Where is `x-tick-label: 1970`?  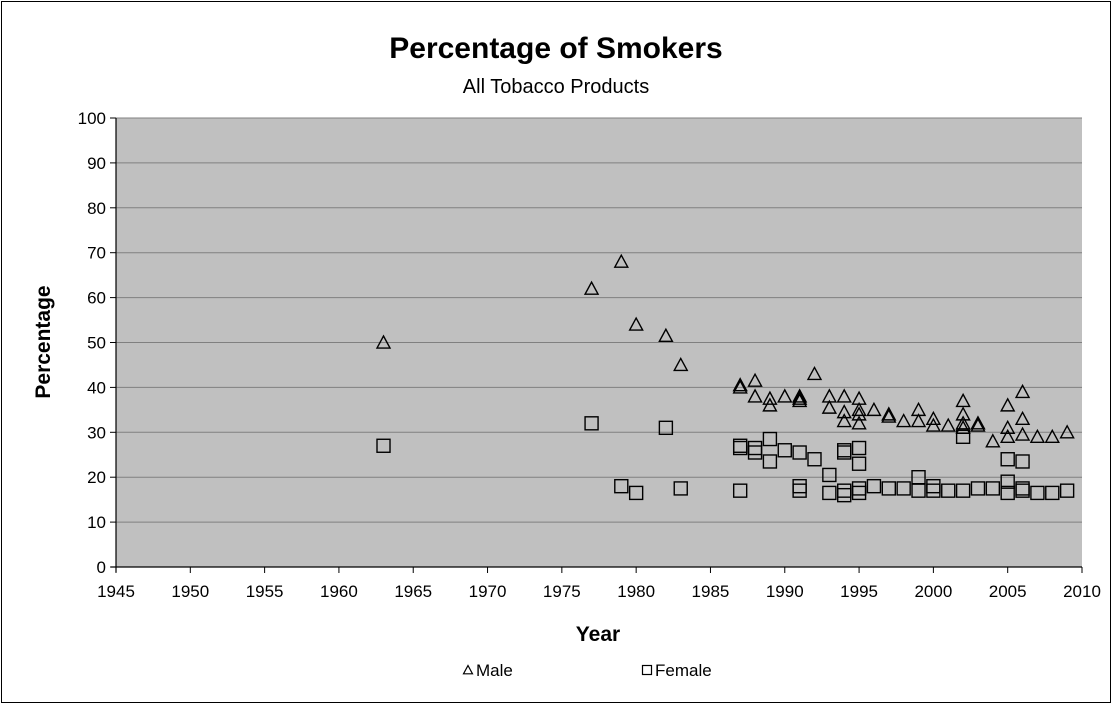
x-tick-label: 1970 is located at coordinates (488, 591).